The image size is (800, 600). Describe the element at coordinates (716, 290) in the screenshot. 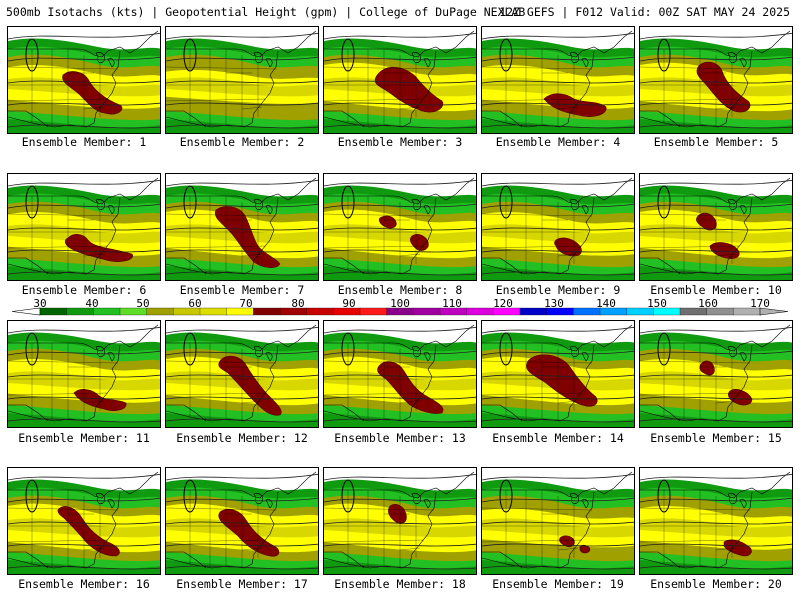

I see `ensemble-member-label: Ensemble Member: 10` at that location.